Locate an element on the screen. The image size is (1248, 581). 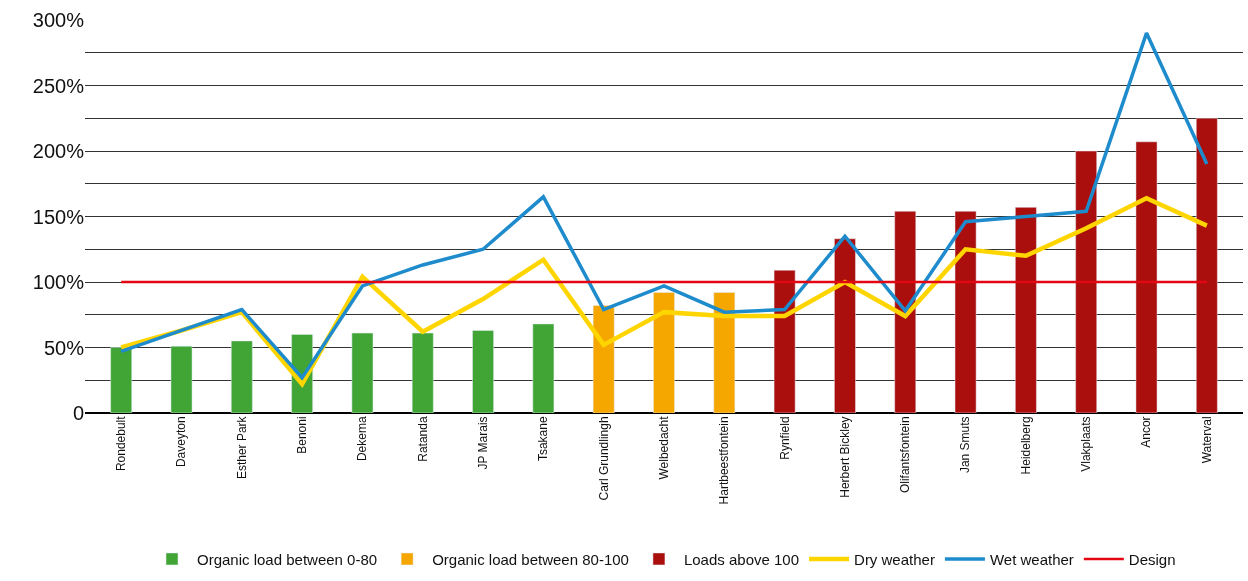
x-tick-label: JP Marais is located at coordinates (482, 443).